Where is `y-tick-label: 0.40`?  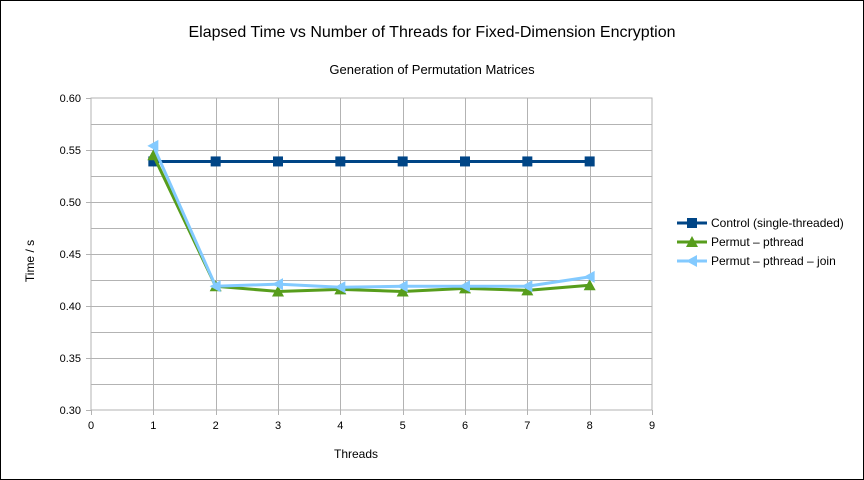
y-tick-label: 0.40 is located at coordinates (70, 307).